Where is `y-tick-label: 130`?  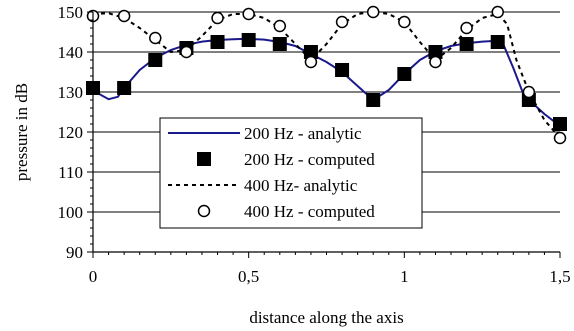 y-tick-label: 130 is located at coordinates (71, 92).